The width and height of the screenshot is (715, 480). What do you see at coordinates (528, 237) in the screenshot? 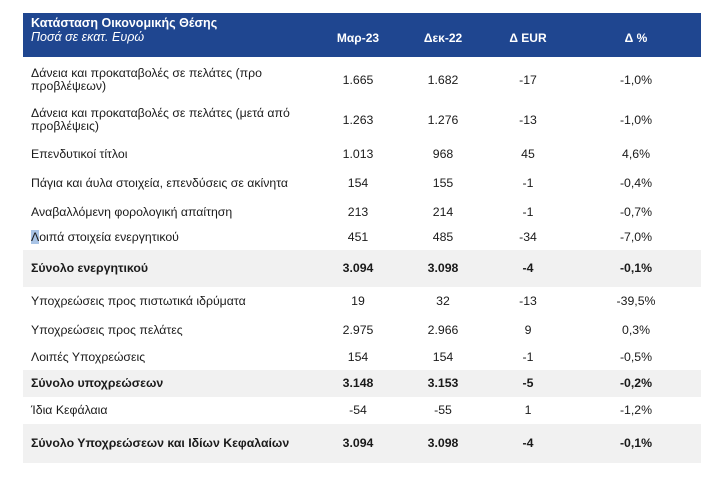
I see `cell-delta-eur: -34` at bounding box center [528, 237].